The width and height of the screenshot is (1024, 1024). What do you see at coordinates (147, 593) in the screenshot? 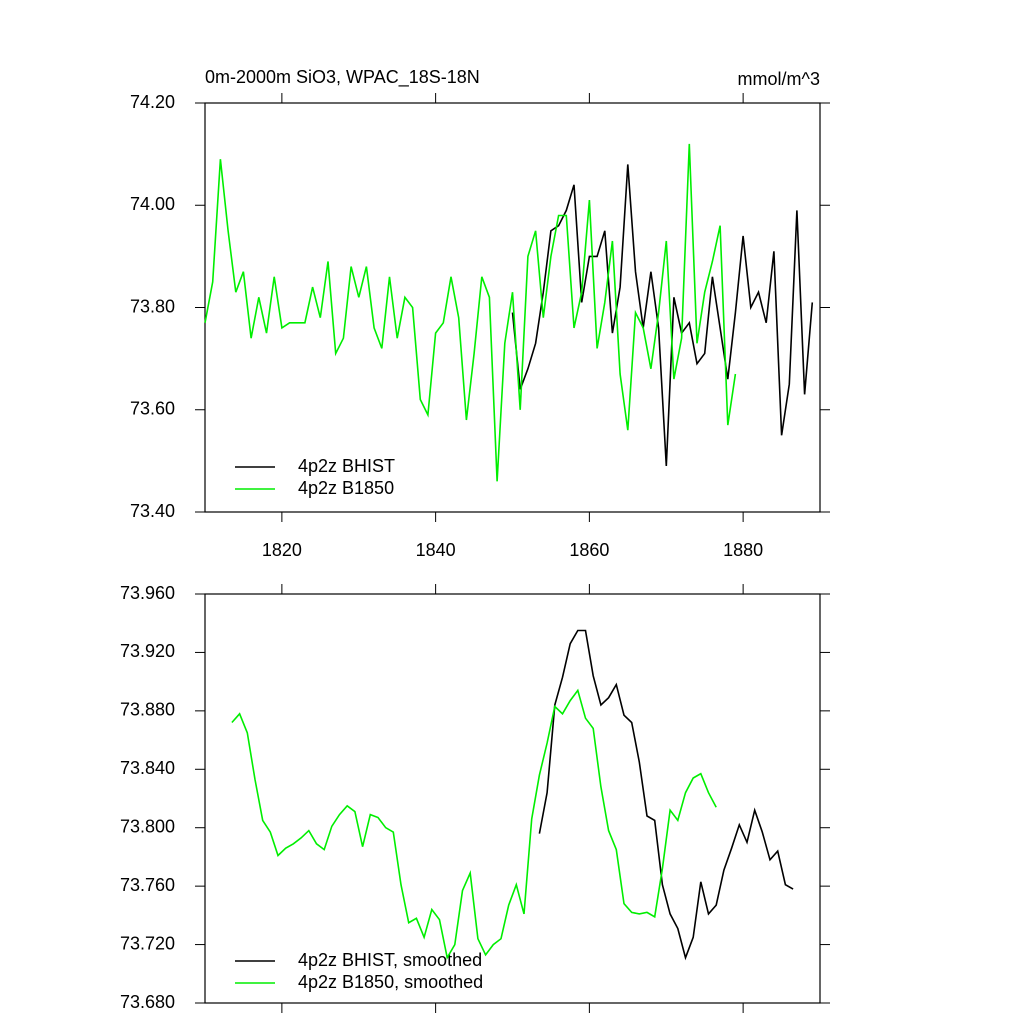
I see `y-tick-label: 73.960` at bounding box center [147, 593].